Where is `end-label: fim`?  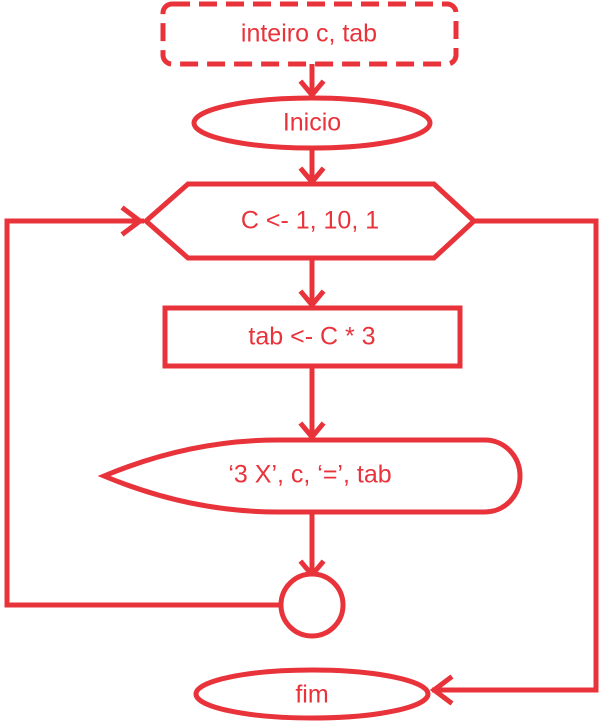
end-label: fim is located at coordinates (311, 695).